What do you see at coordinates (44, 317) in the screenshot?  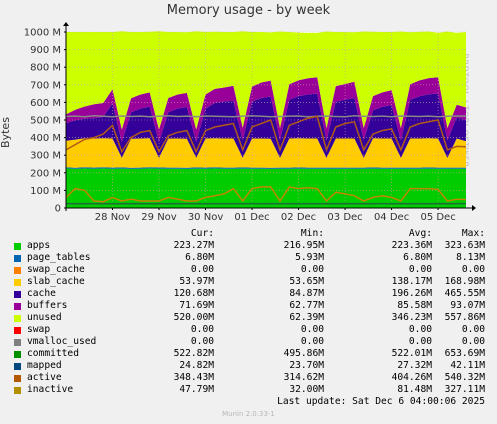 I see `legend-series-name: unused` at bounding box center [44, 317].